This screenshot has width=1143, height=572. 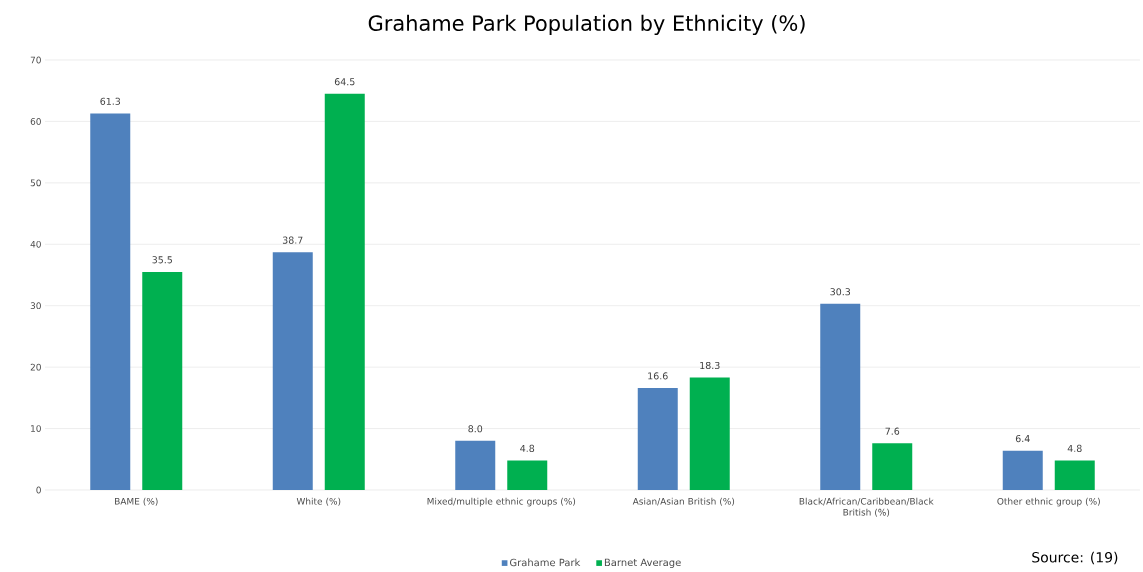 What do you see at coordinates (35, 306) in the screenshot?
I see `y-tick-label: 30` at bounding box center [35, 306].